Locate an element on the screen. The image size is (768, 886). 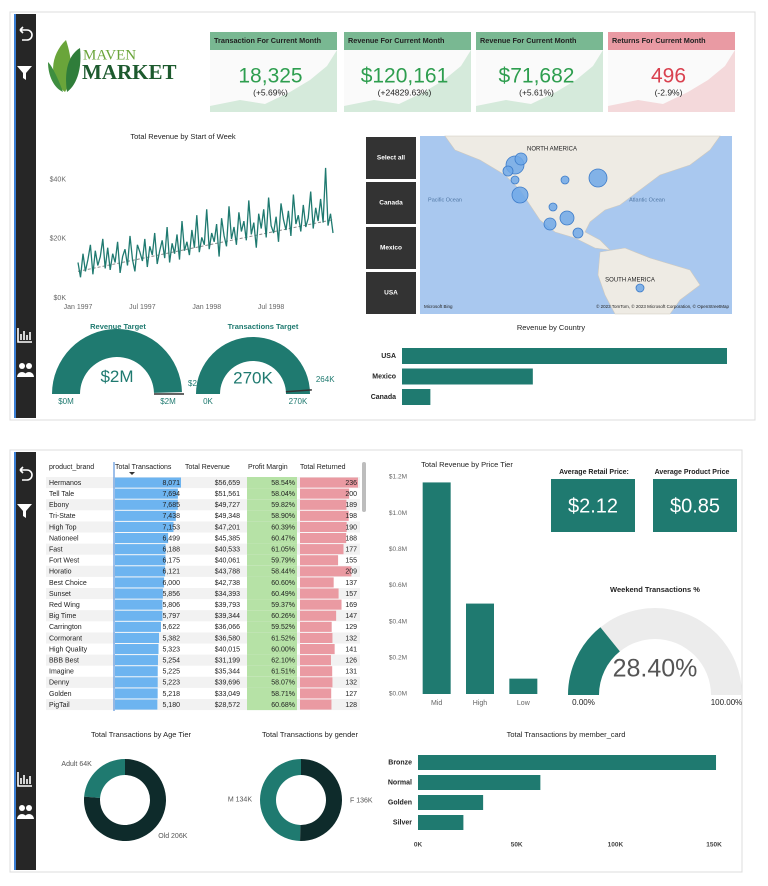
cell: PigTail is located at coordinates (59, 705).